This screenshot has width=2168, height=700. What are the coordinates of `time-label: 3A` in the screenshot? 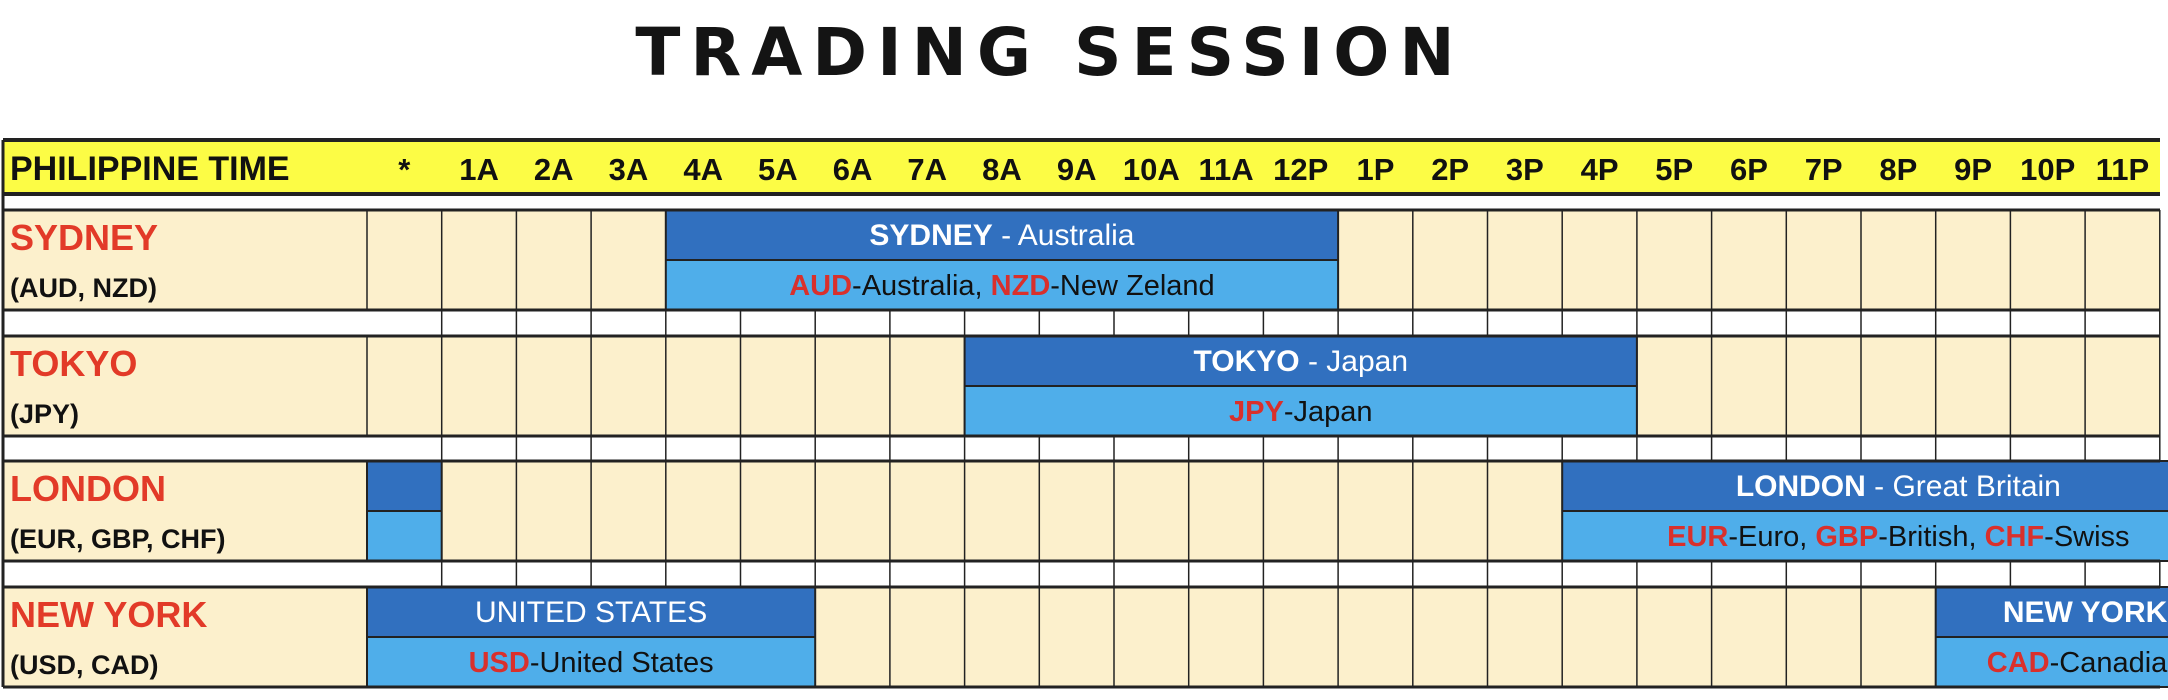 It's located at (629, 169).